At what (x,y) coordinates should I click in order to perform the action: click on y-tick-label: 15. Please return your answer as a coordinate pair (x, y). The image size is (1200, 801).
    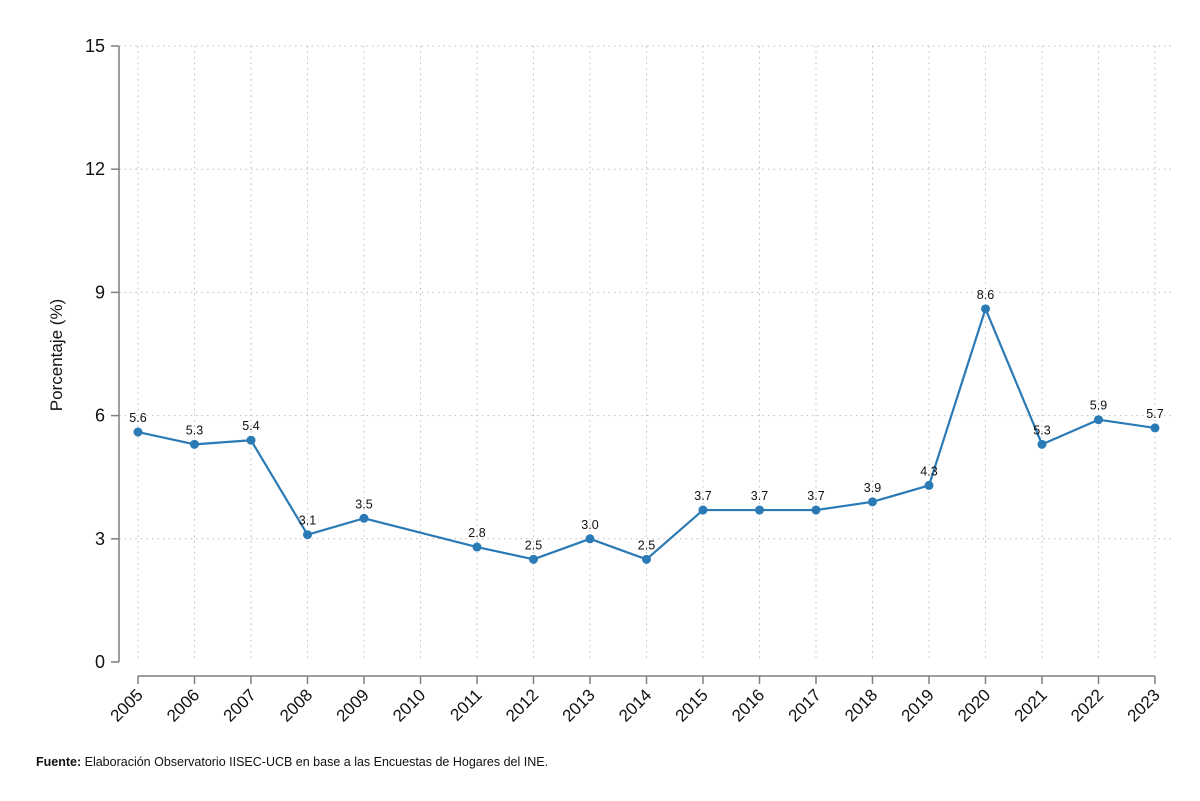
    Looking at the image, I should click on (95, 46).